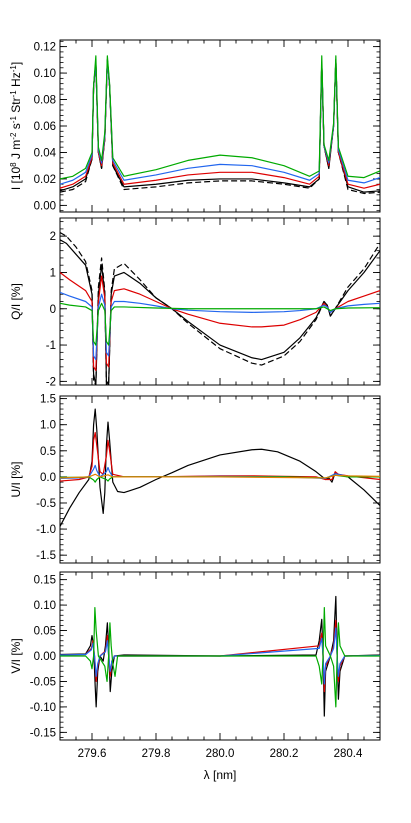 The width and height of the screenshot is (411, 823). I want to click on y-tick-label: -0.10, so click(43, 708).